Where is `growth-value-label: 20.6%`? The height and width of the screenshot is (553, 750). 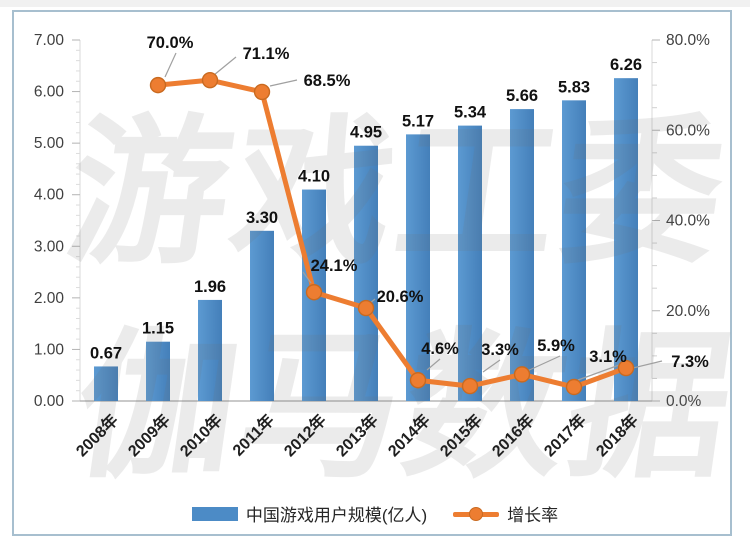
growth-value-label: 20.6% is located at coordinates (400, 297).